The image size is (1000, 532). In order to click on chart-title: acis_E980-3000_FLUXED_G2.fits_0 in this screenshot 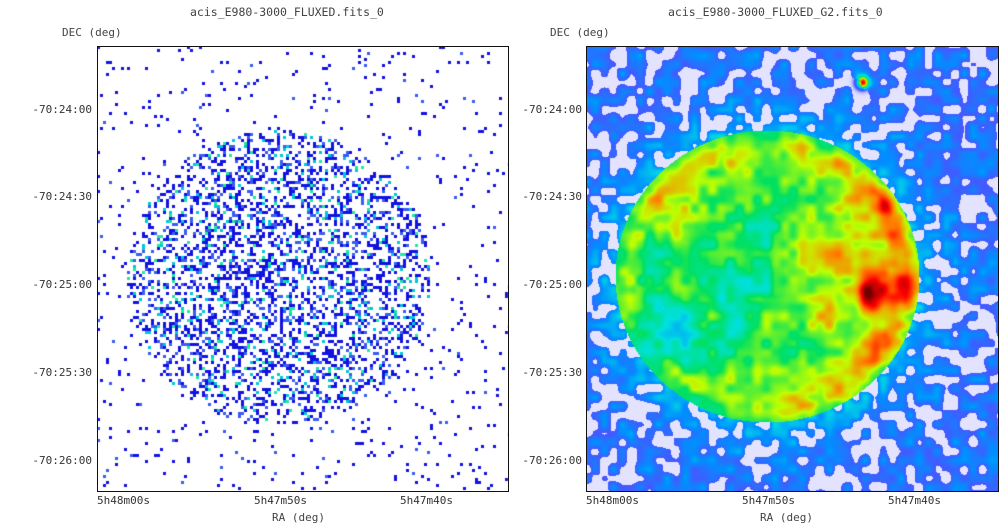, I will do `click(775, 12)`.